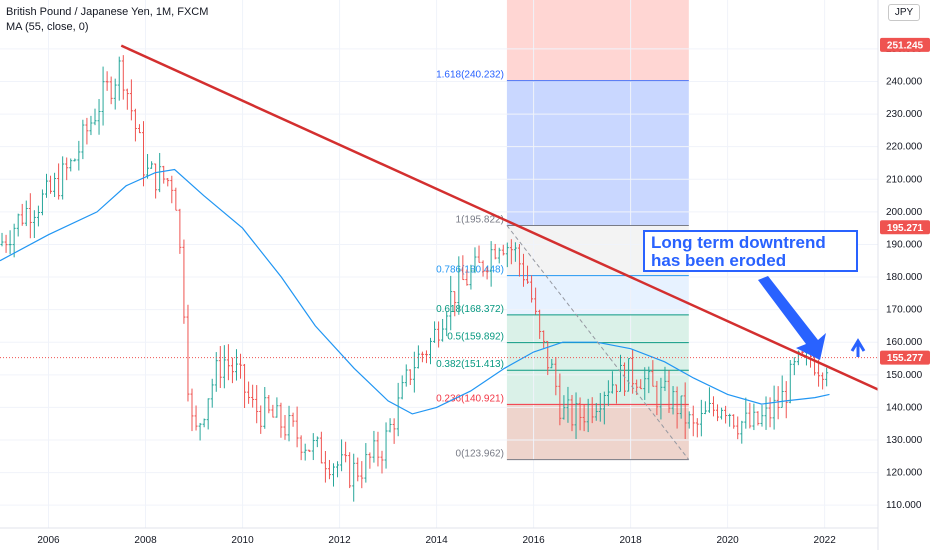  What do you see at coordinates (48, 540) in the screenshot?
I see `x-tick-0: 2006` at bounding box center [48, 540].